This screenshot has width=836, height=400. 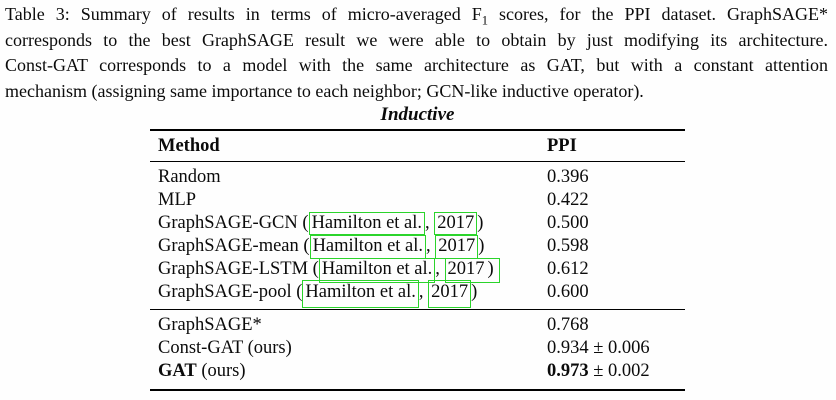 What do you see at coordinates (568, 200) in the screenshot?
I see `value-cell: 0.422` at bounding box center [568, 200].